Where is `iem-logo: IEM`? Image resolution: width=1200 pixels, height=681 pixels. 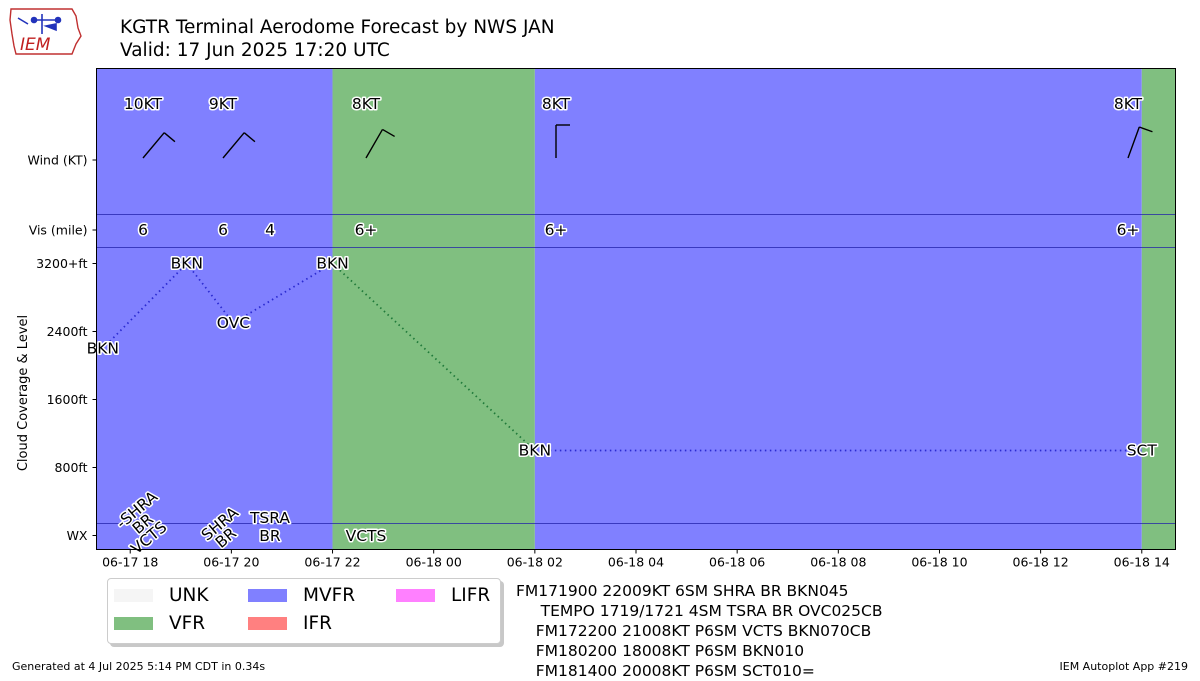 iem-logo: IEM is located at coordinates (45, 31).